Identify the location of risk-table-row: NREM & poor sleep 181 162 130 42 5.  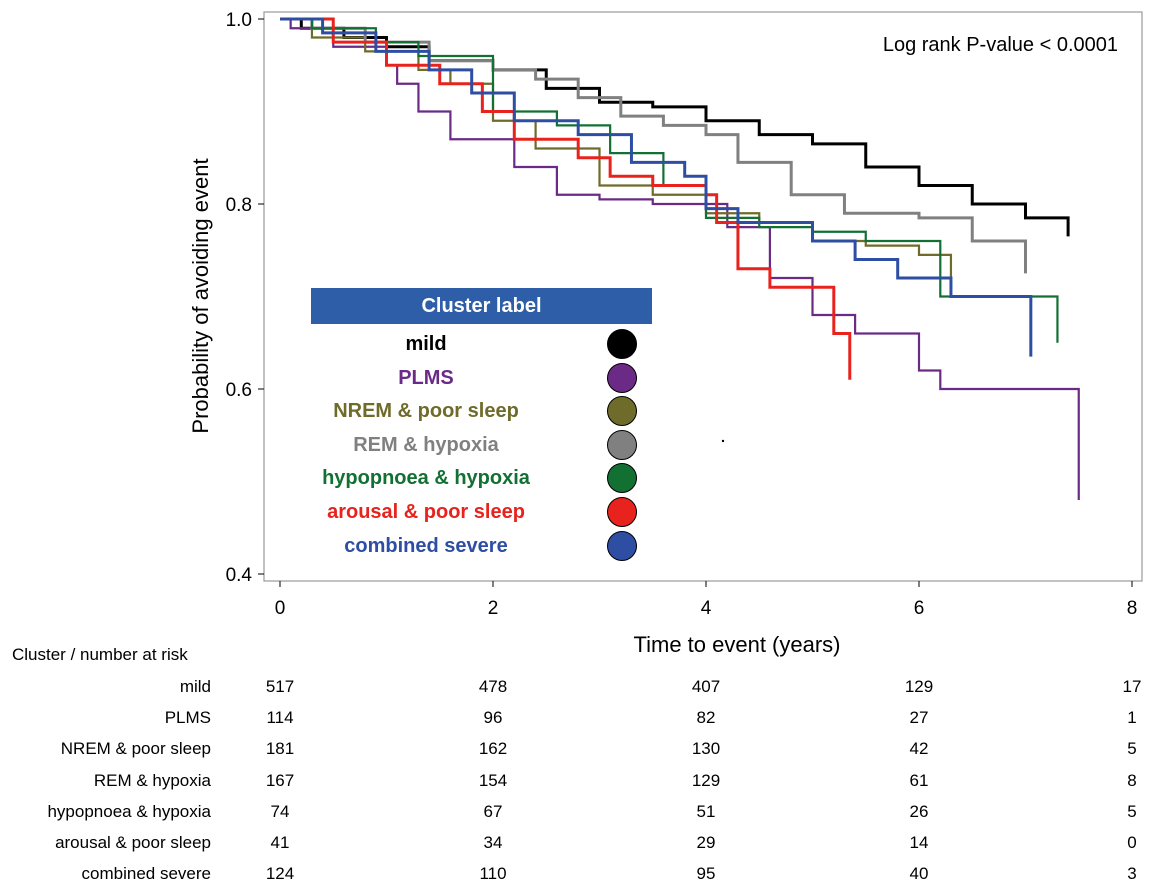
(574, 754).